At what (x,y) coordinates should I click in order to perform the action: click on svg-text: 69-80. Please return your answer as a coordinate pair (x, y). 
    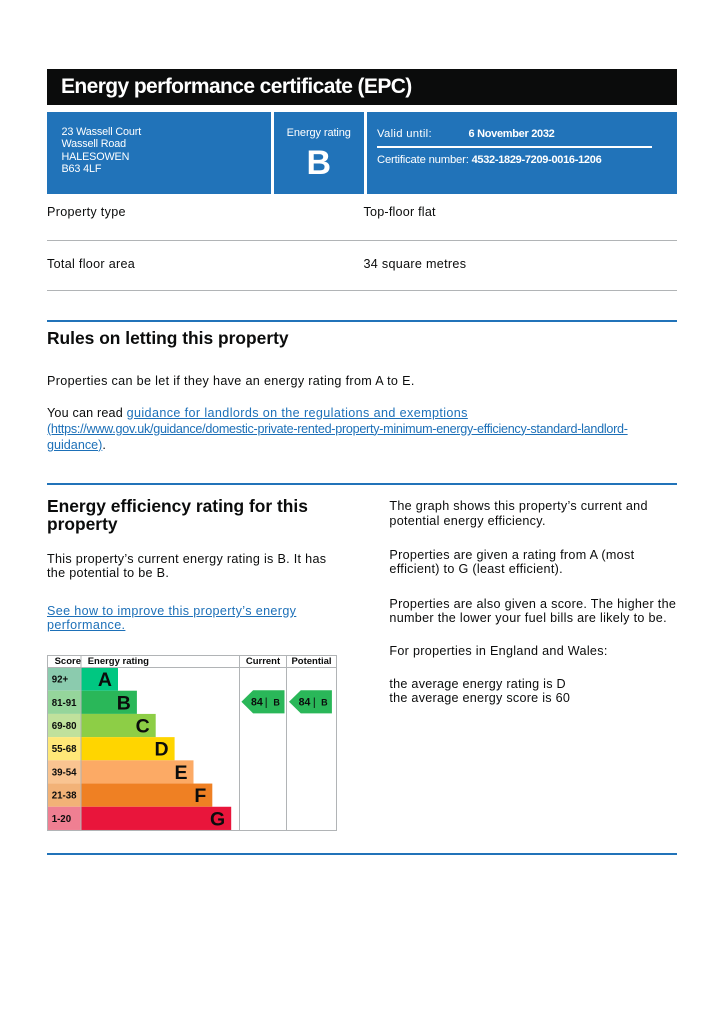
    Looking at the image, I should click on (64, 726).